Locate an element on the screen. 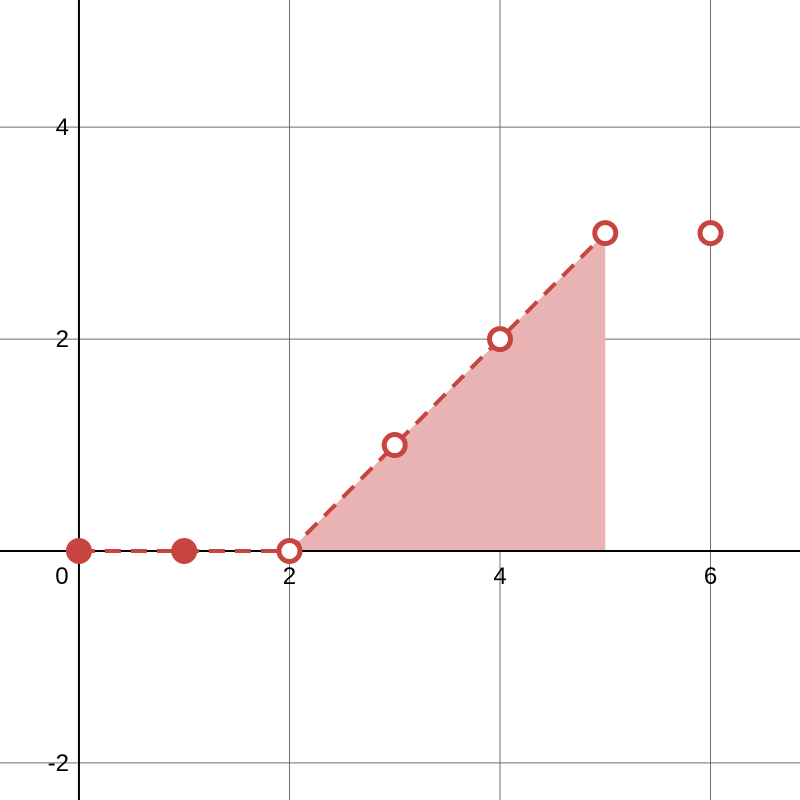 The width and height of the screenshot is (800, 800). x-tick-label: 4 is located at coordinates (499, 576).